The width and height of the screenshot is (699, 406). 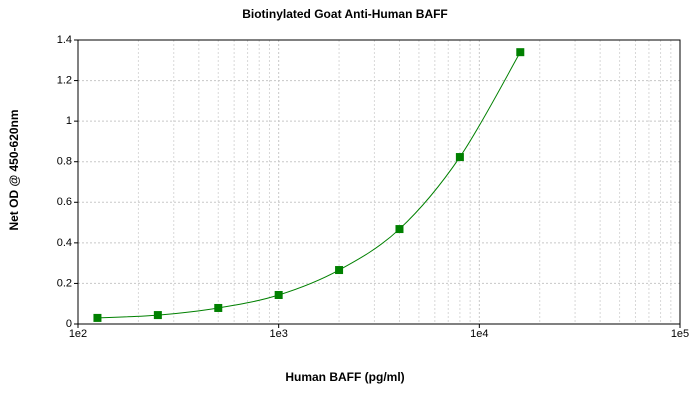 What do you see at coordinates (64, 80) in the screenshot?
I see `y-tick-label: 1.2` at bounding box center [64, 80].